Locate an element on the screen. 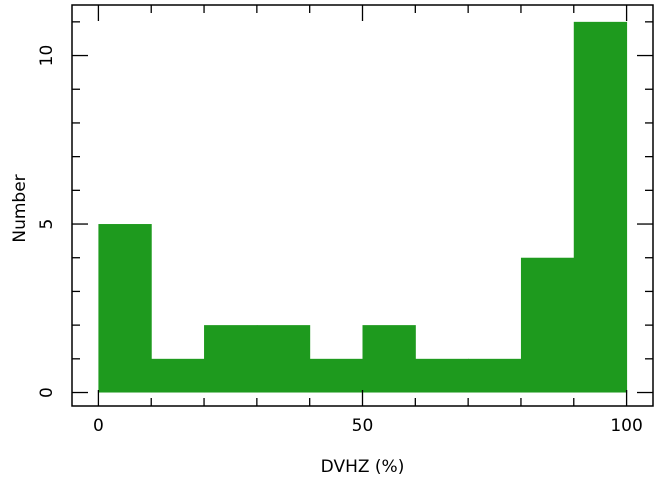  y-axis-label: Number is located at coordinates (20, 208).